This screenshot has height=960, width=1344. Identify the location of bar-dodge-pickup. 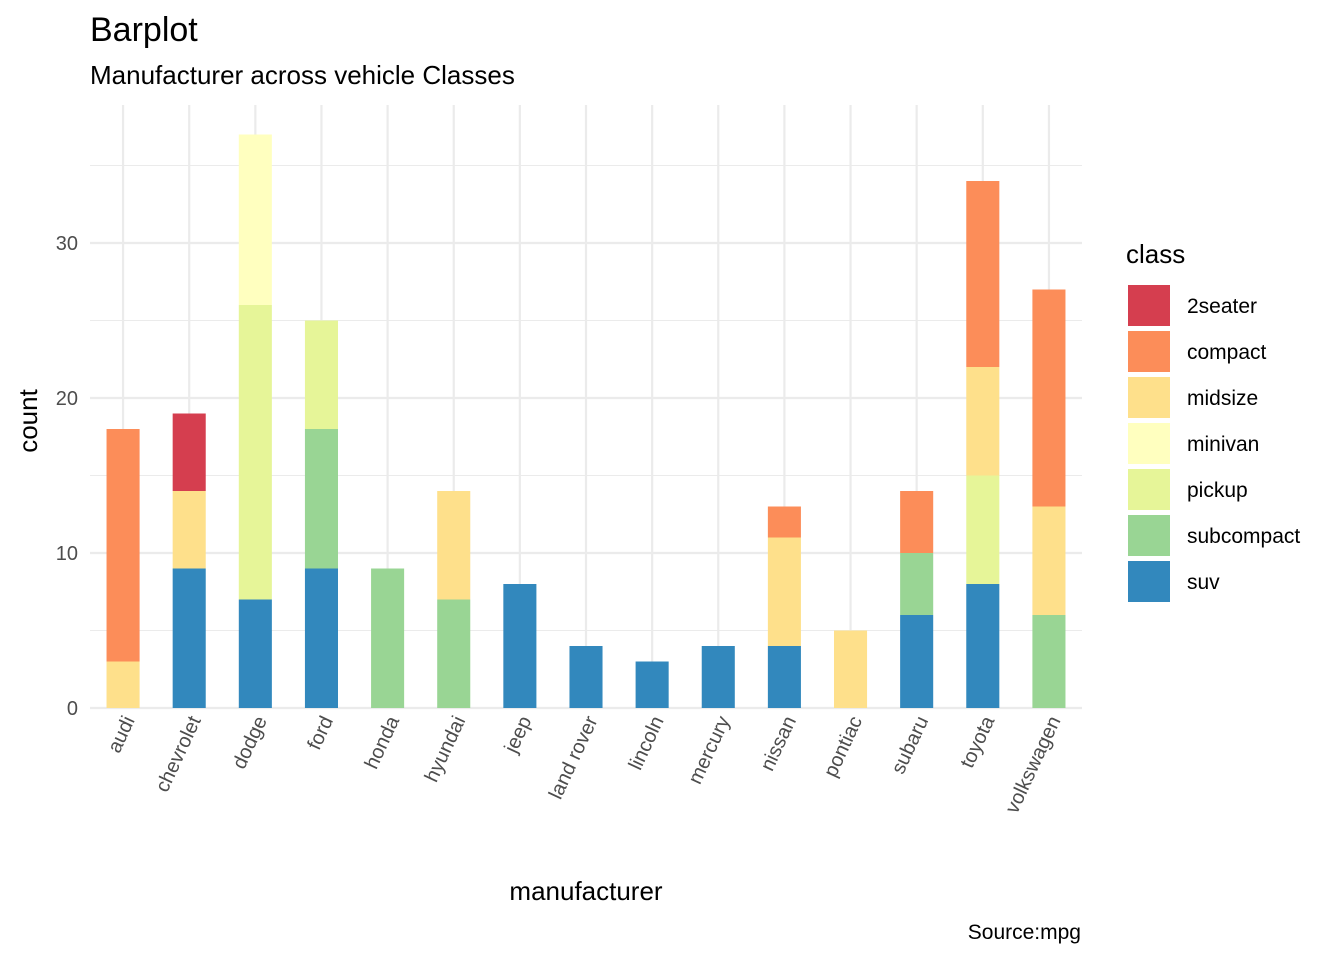
(255, 452).